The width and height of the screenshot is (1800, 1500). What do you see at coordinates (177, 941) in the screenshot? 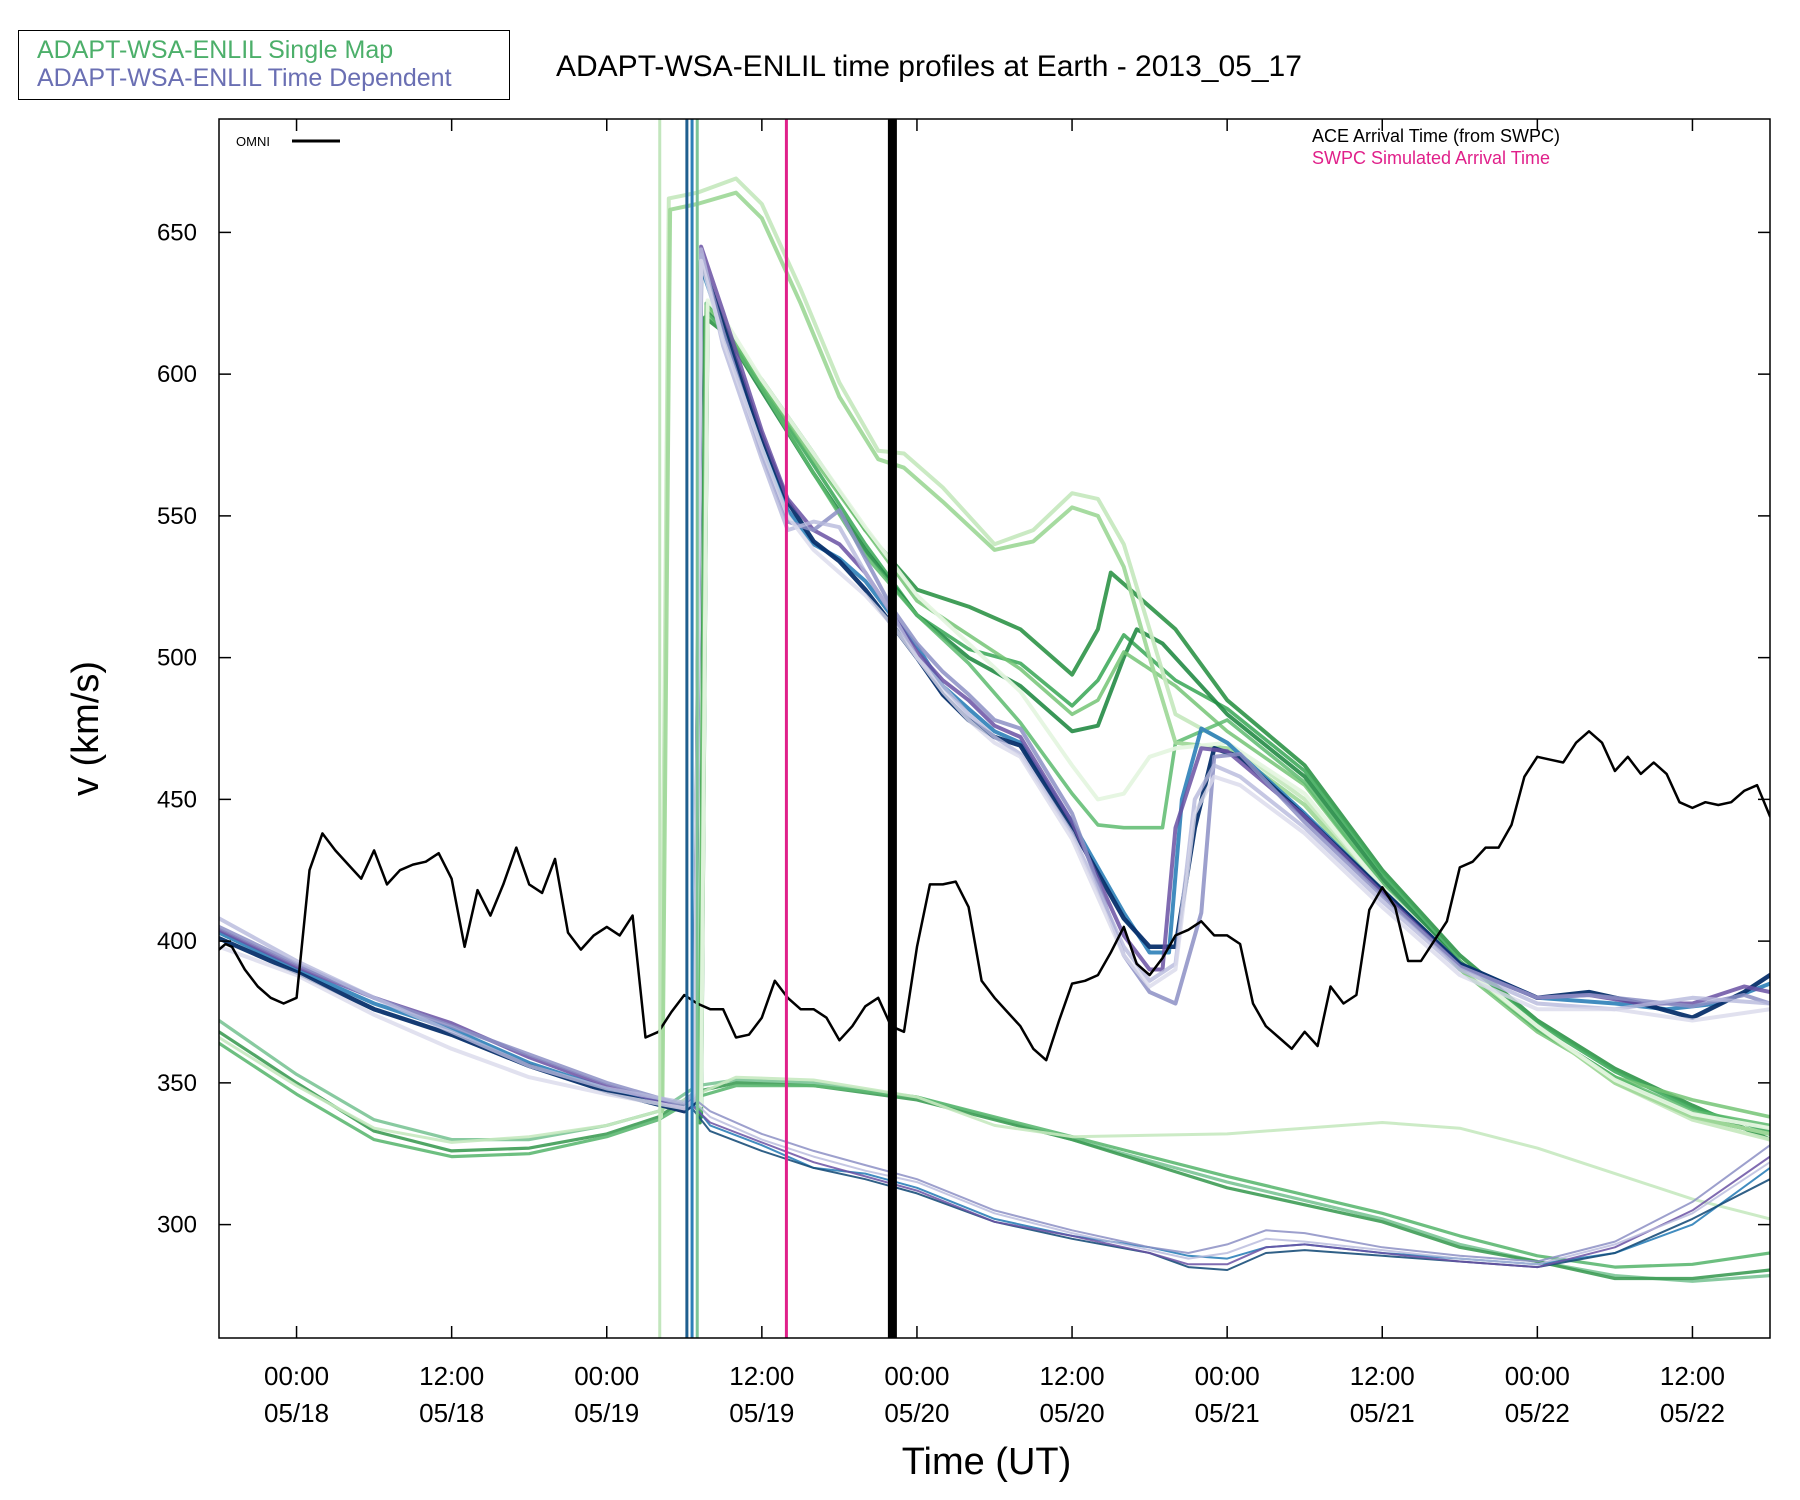
I see `y-tick-label: 400` at bounding box center [177, 941].